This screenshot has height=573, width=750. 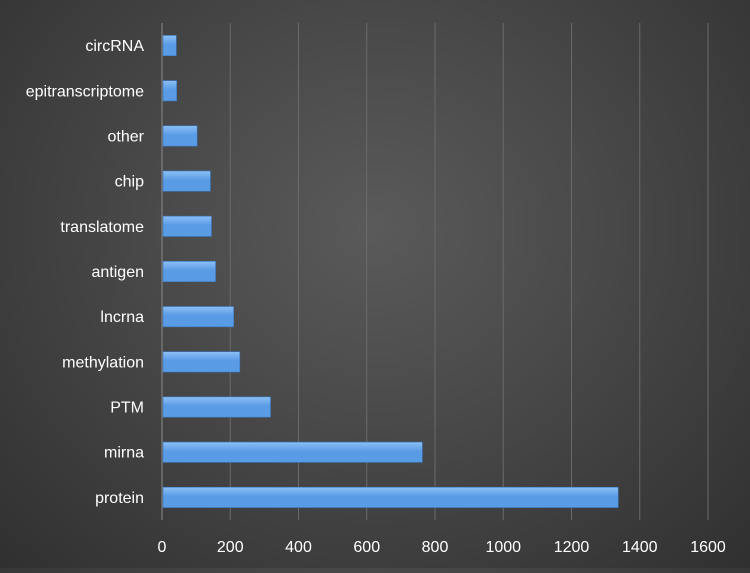 I want to click on bar-antigen, so click(x=189, y=271).